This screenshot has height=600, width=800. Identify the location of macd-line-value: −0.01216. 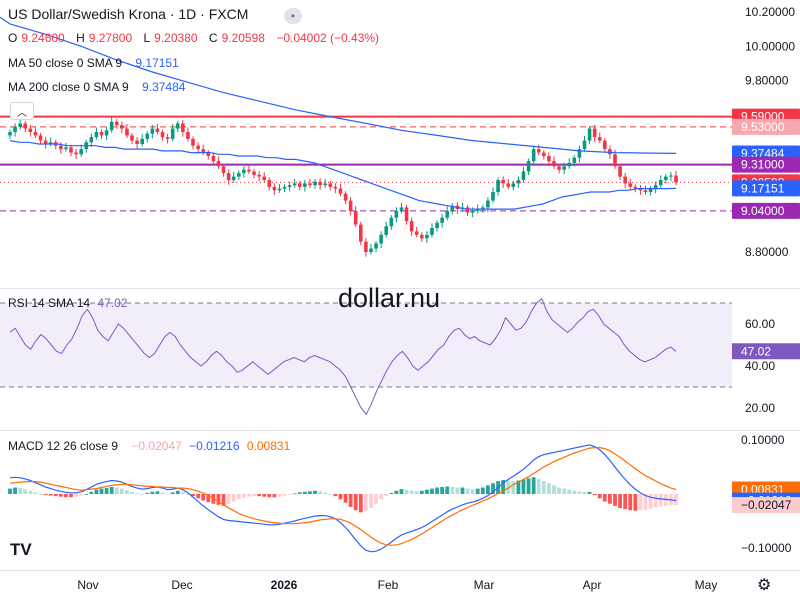
(214, 446).